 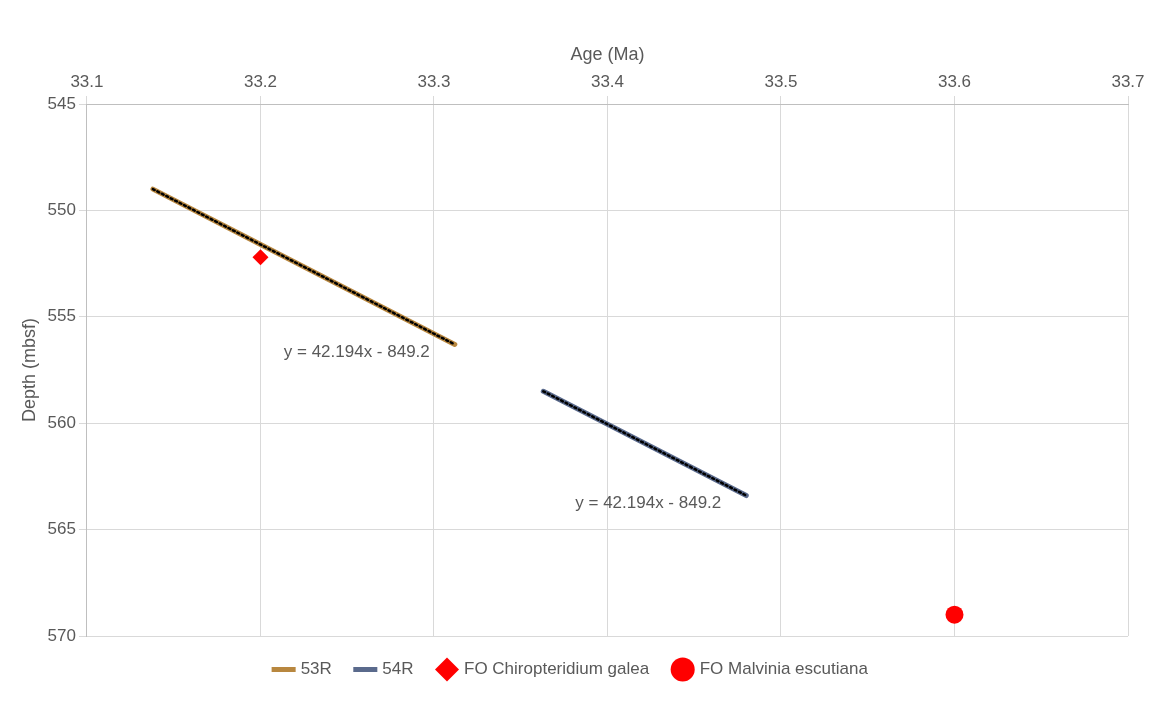 What do you see at coordinates (434, 82) in the screenshot?
I see `x-tick-label: 33.3` at bounding box center [434, 82].